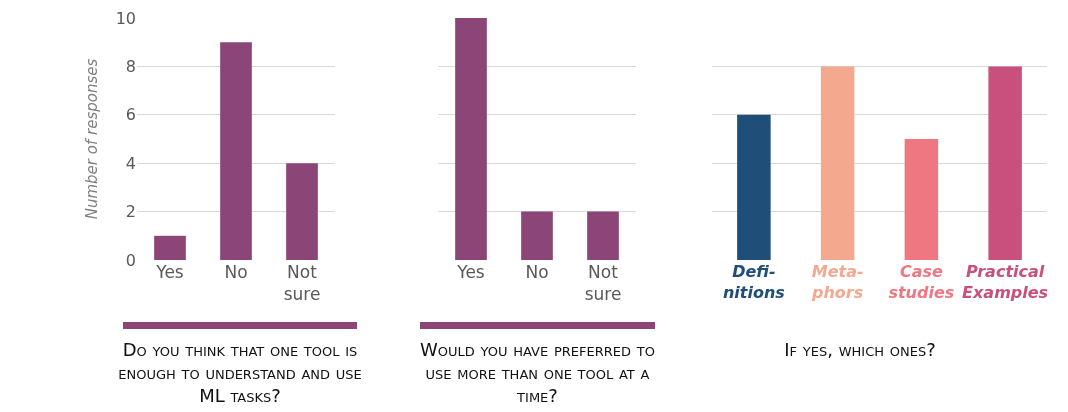  What do you see at coordinates (837, 282) in the screenshot?
I see `x-tick-label: Meta-phors` at bounding box center [837, 282].